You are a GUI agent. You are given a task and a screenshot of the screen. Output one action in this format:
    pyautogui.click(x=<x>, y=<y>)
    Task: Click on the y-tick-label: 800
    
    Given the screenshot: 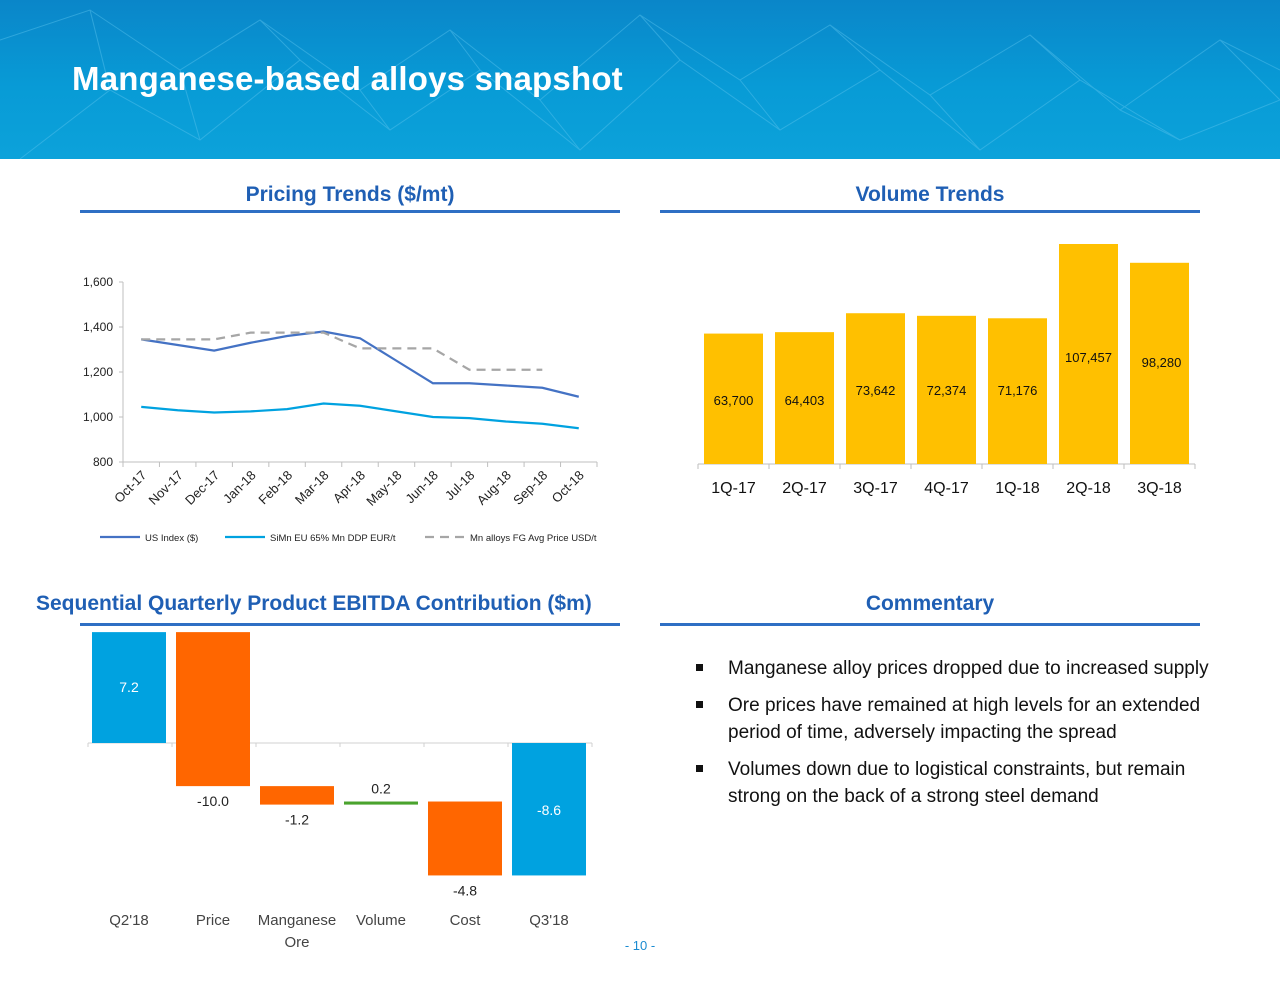 What is the action you would take?
    pyautogui.click(x=103, y=462)
    